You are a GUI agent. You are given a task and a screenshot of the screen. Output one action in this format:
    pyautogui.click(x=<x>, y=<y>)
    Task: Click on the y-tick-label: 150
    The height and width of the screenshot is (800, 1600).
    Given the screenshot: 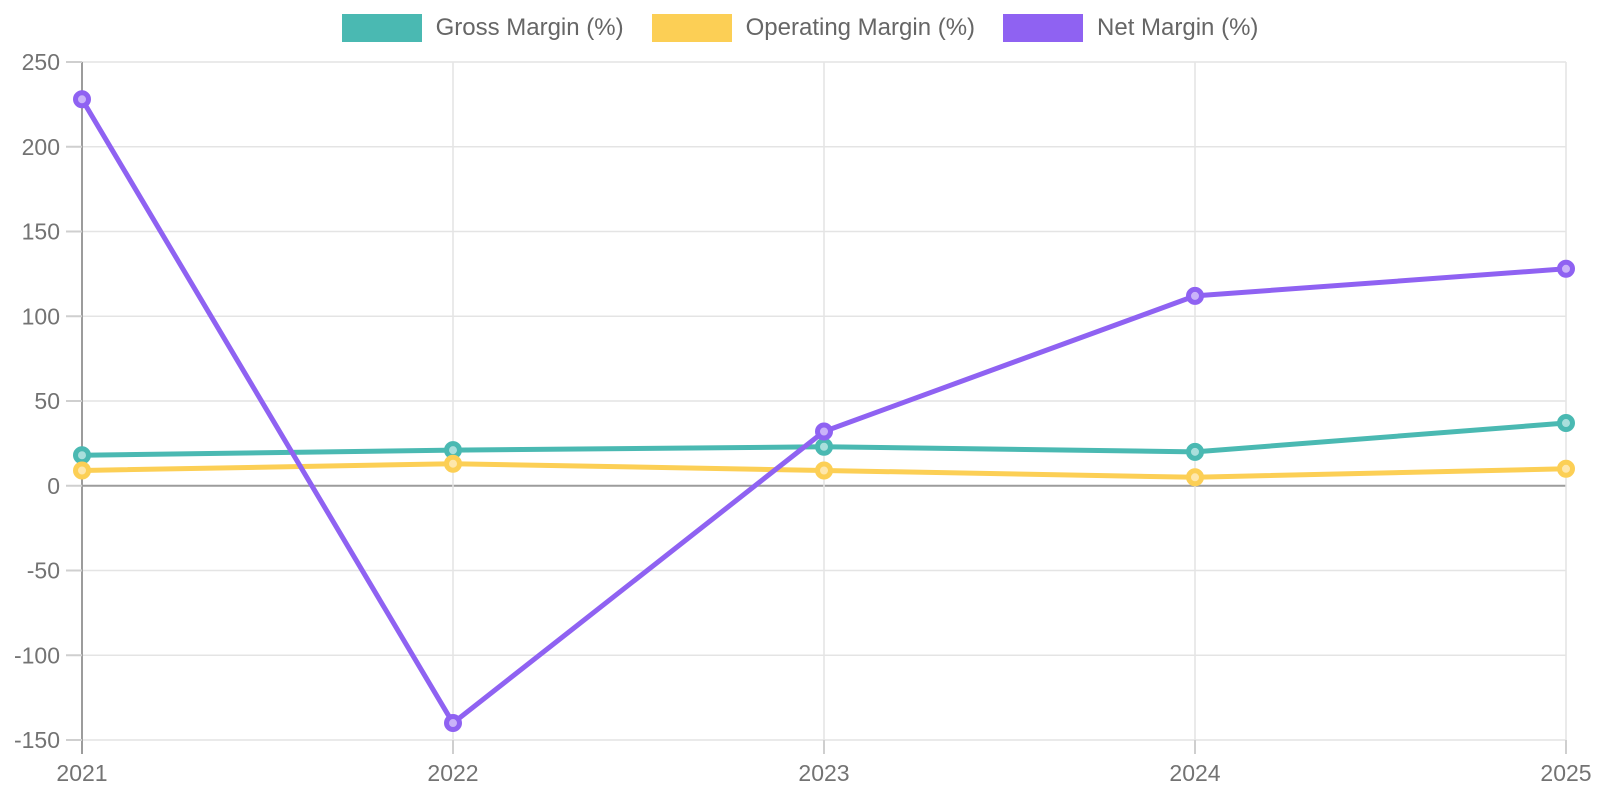 What is the action you would take?
    pyautogui.click(x=41, y=232)
    